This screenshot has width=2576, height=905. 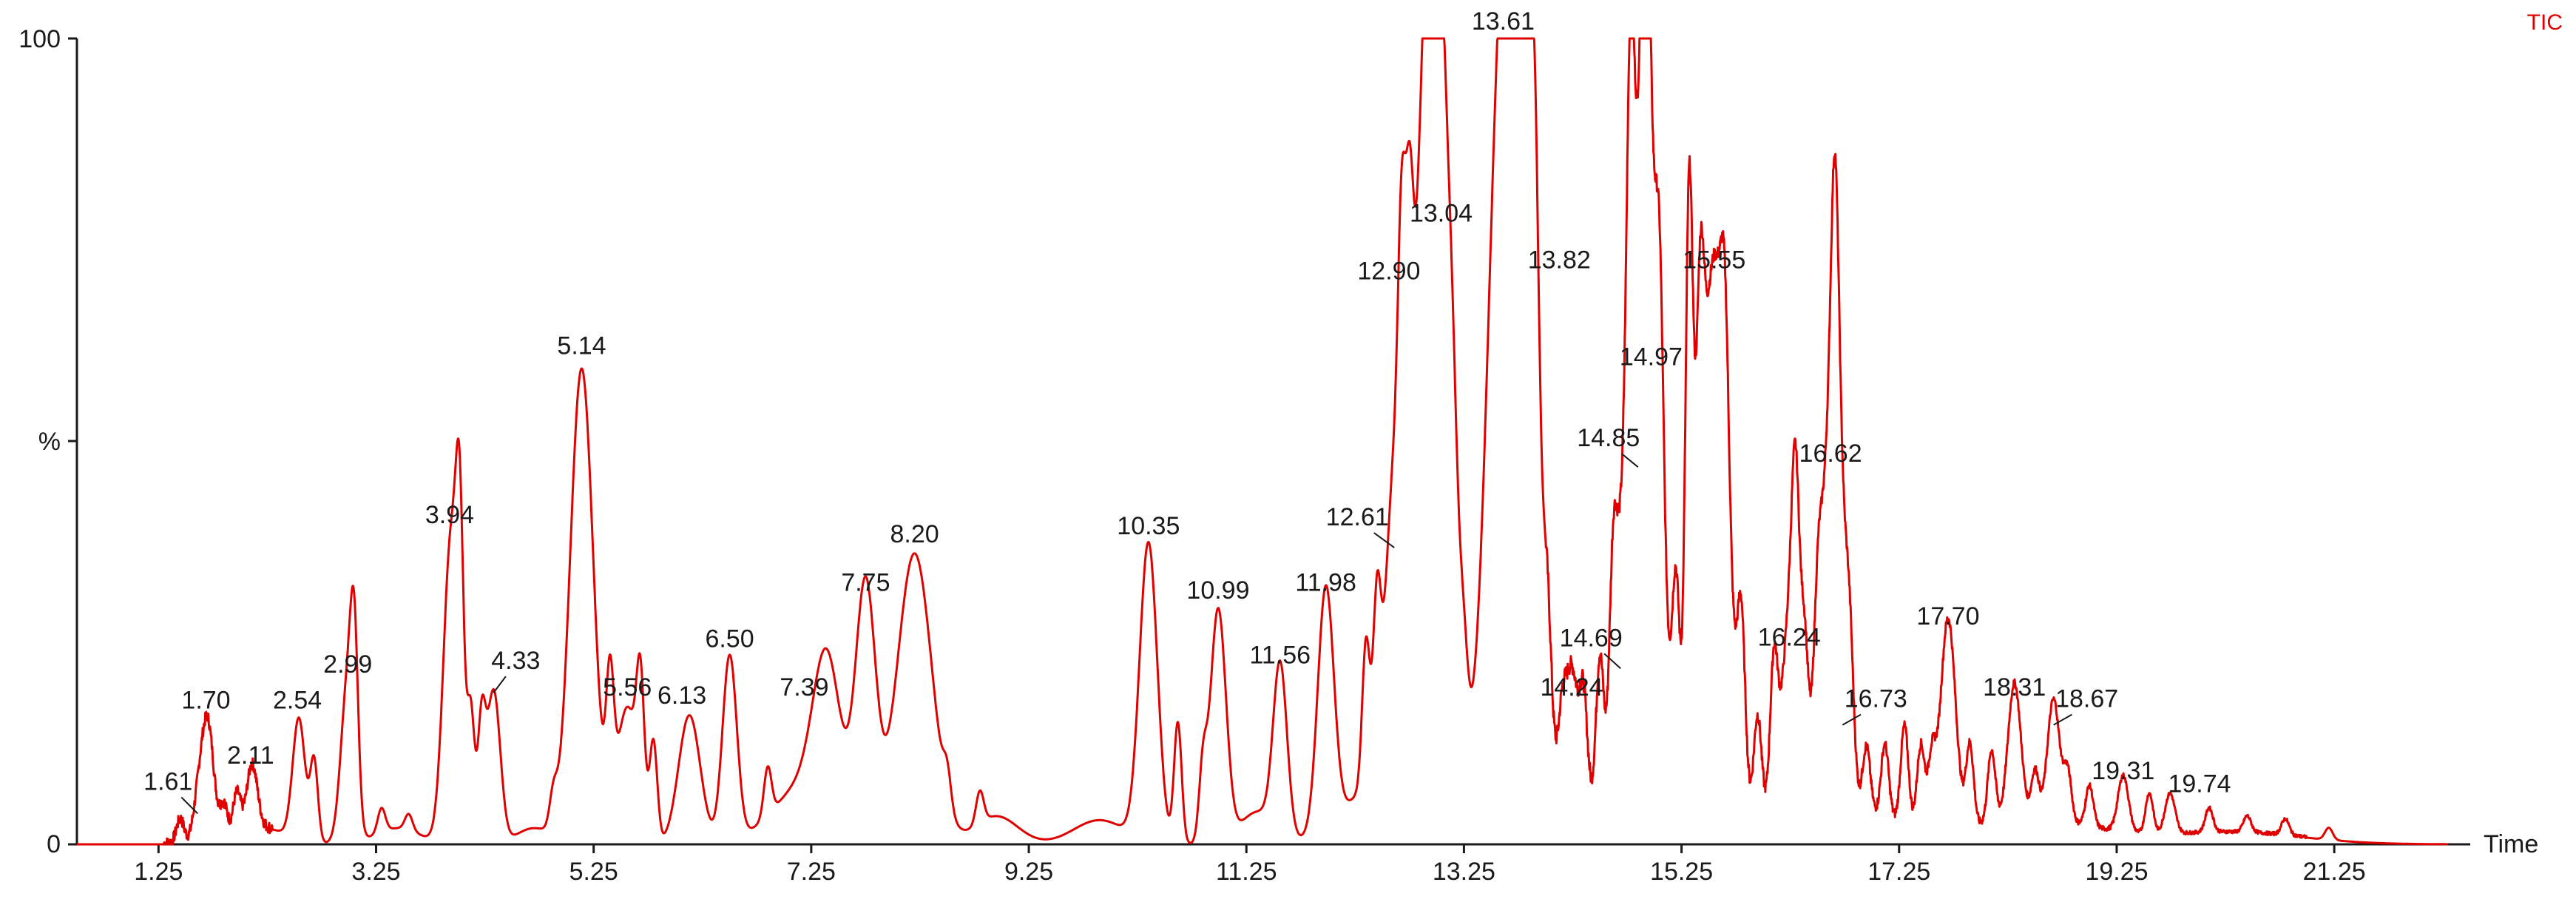 What do you see at coordinates (1591, 638) in the screenshot?
I see `peak-label: 14.69` at bounding box center [1591, 638].